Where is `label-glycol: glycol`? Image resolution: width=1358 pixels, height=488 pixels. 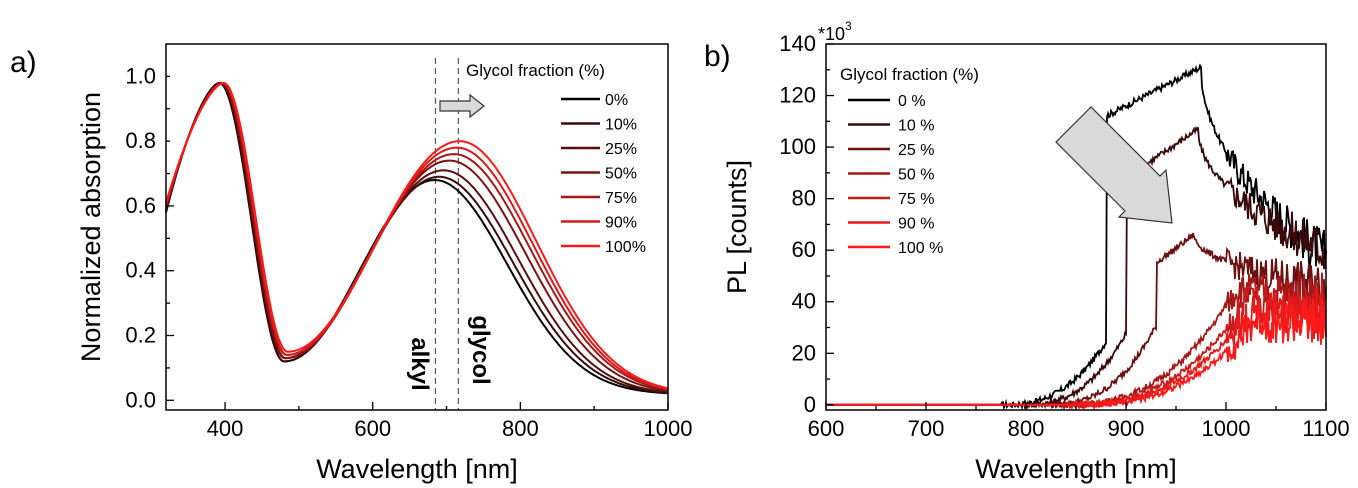
label-glycol: glycol is located at coordinates (480, 349).